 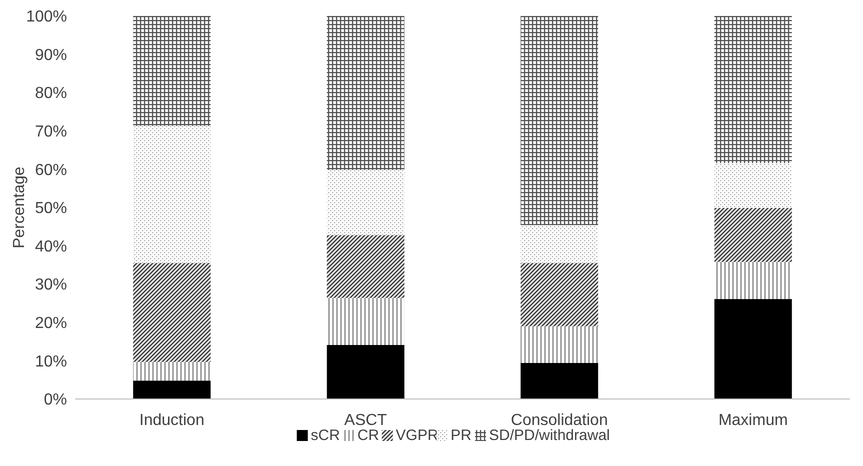 I want to click on y-tick-label: 30%, so click(x=50, y=285).